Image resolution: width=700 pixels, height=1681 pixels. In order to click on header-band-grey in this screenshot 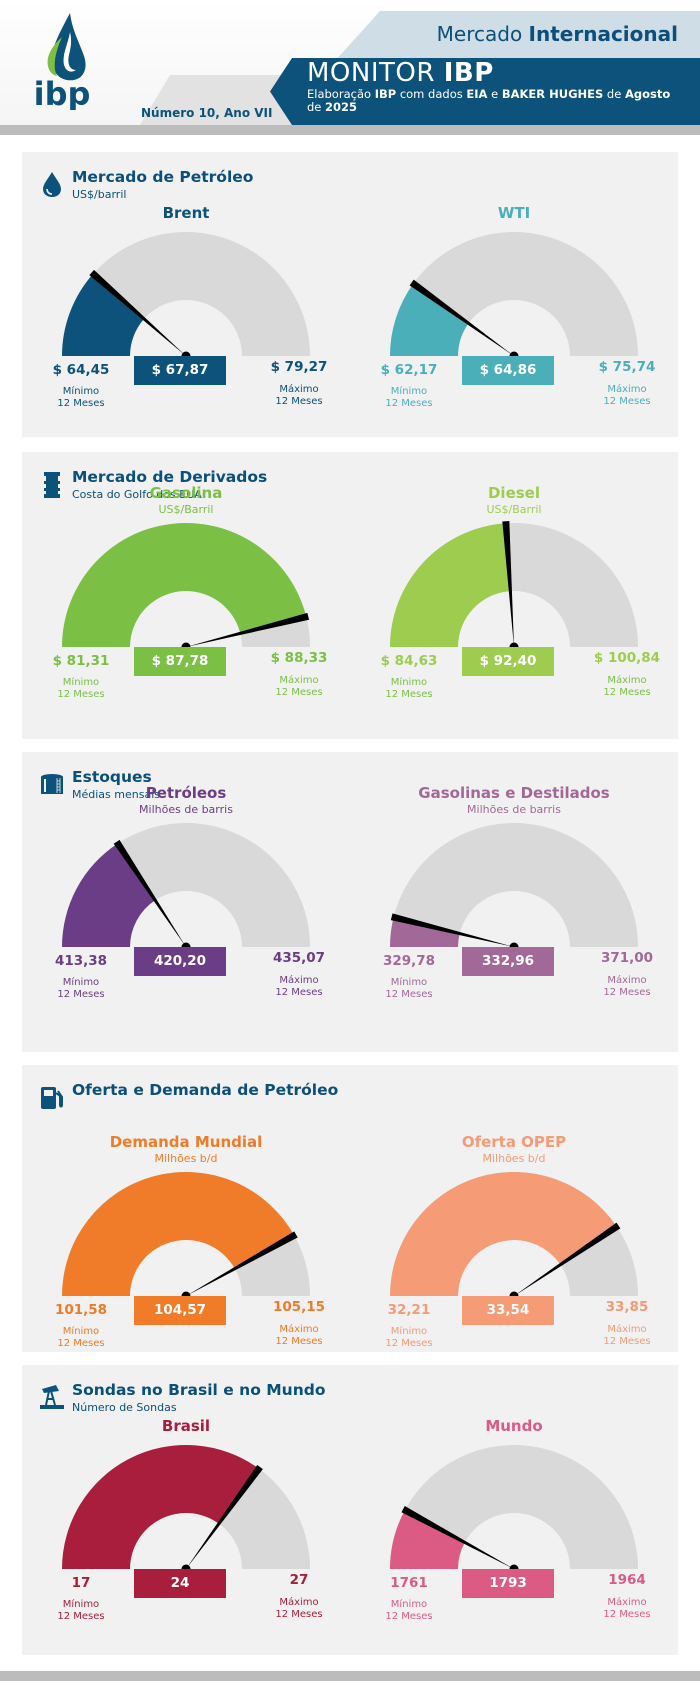, I will do `click(220, 100)`.